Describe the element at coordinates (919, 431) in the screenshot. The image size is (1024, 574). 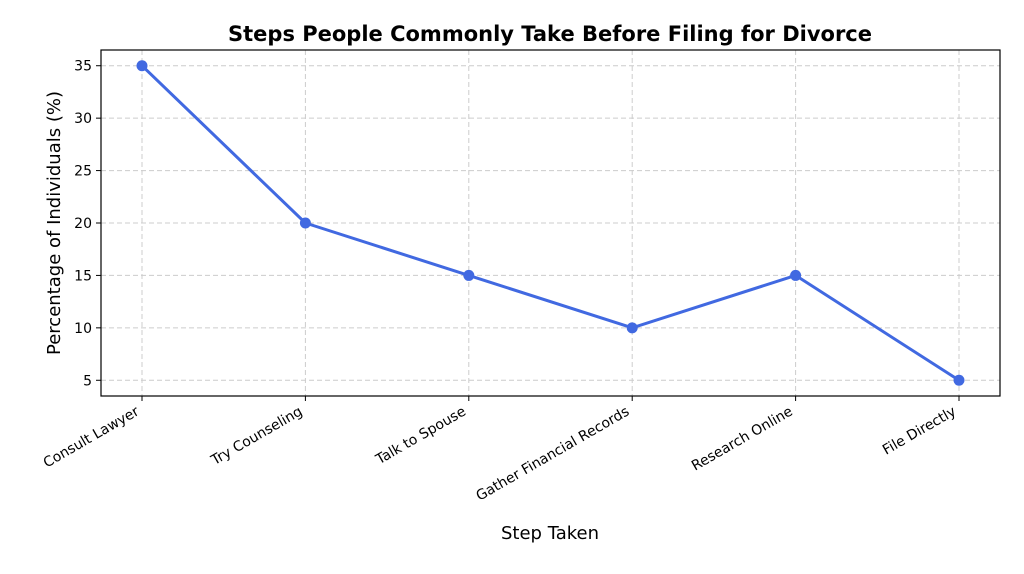
I see `x-tick-label: File Directly` at that location.